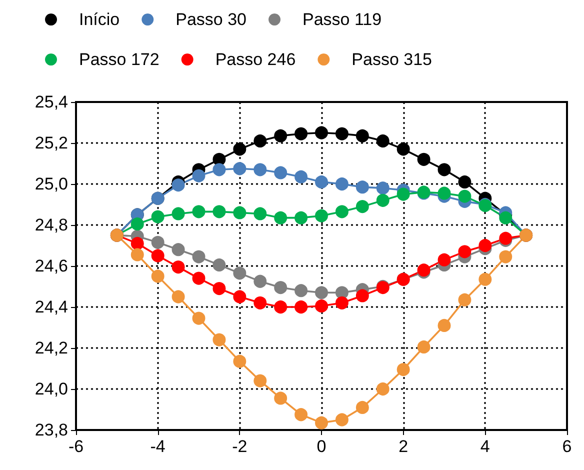  Describe the element at coordinates (240, 446) in the screenshot. I see `x-tick-label: -2` at that location.